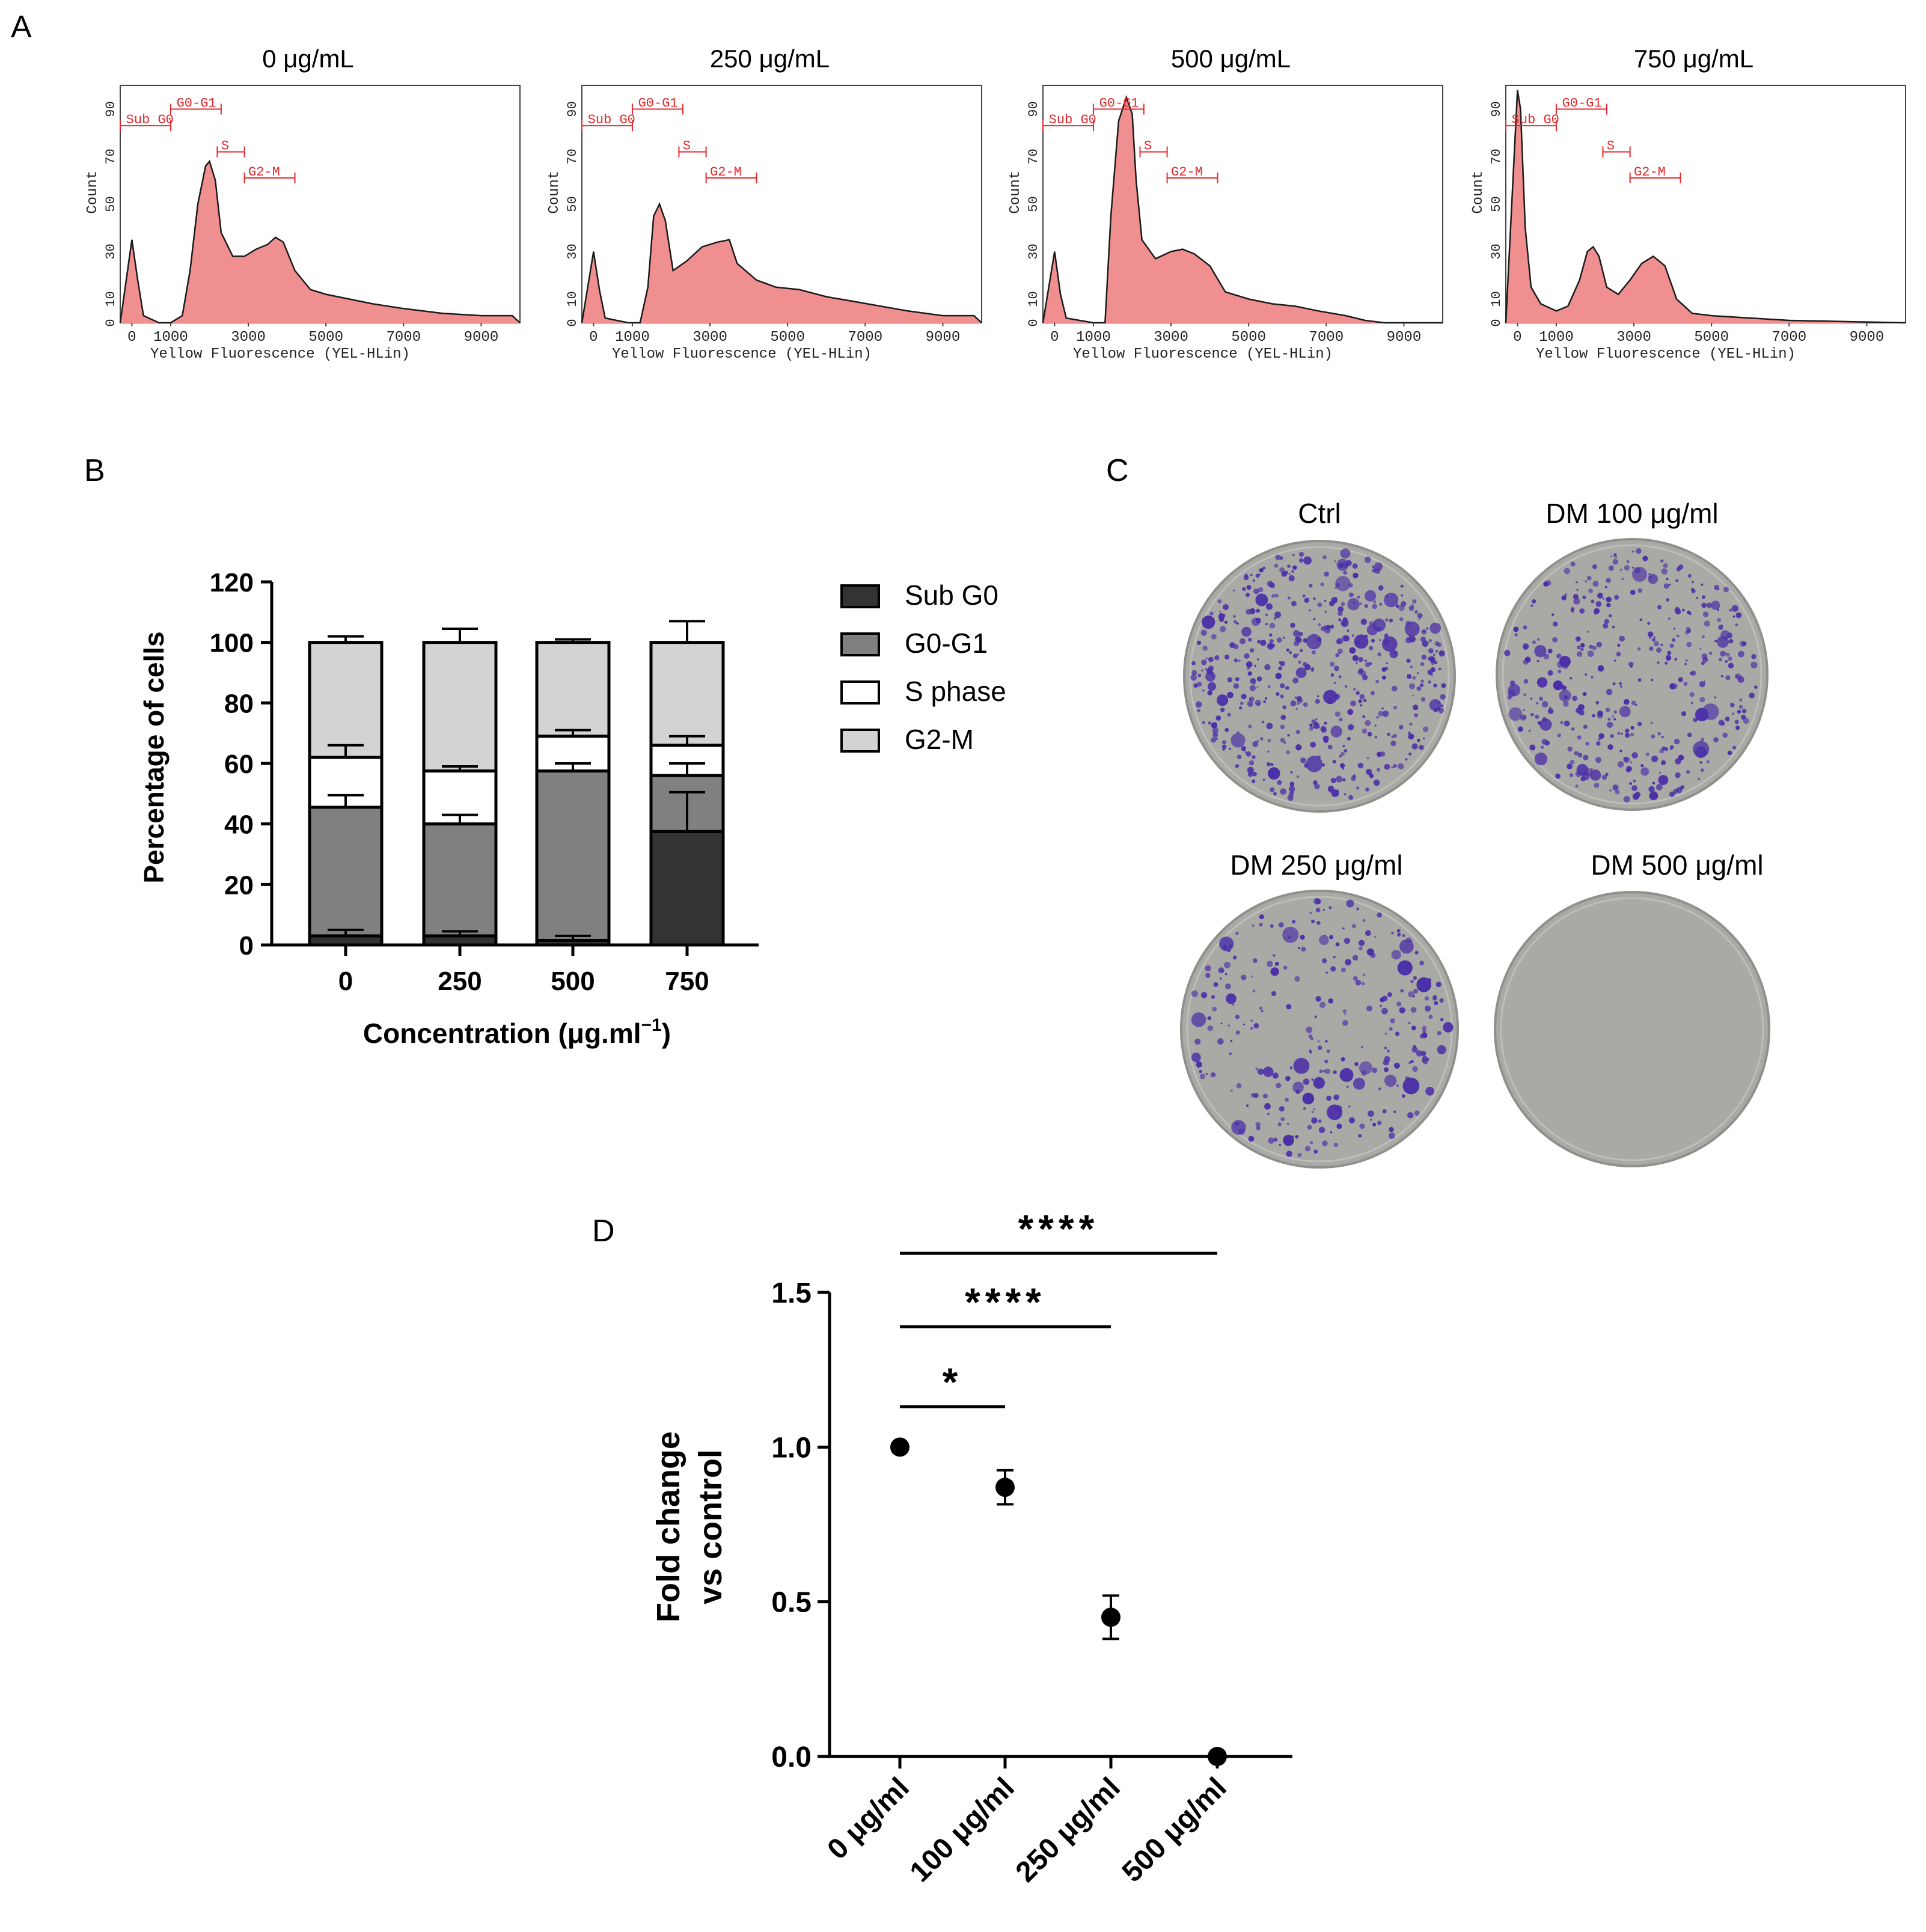  What do you see at coordinates (709, 337) in the screenshot?
I see `histogram-x-tick-label: 3000` at bounding box center [709, 337].